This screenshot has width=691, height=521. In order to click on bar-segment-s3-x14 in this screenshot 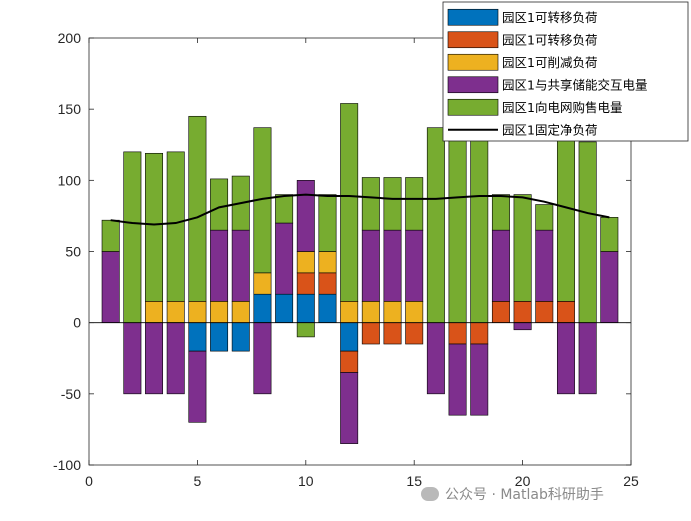, I will do `click(392, 312)`.